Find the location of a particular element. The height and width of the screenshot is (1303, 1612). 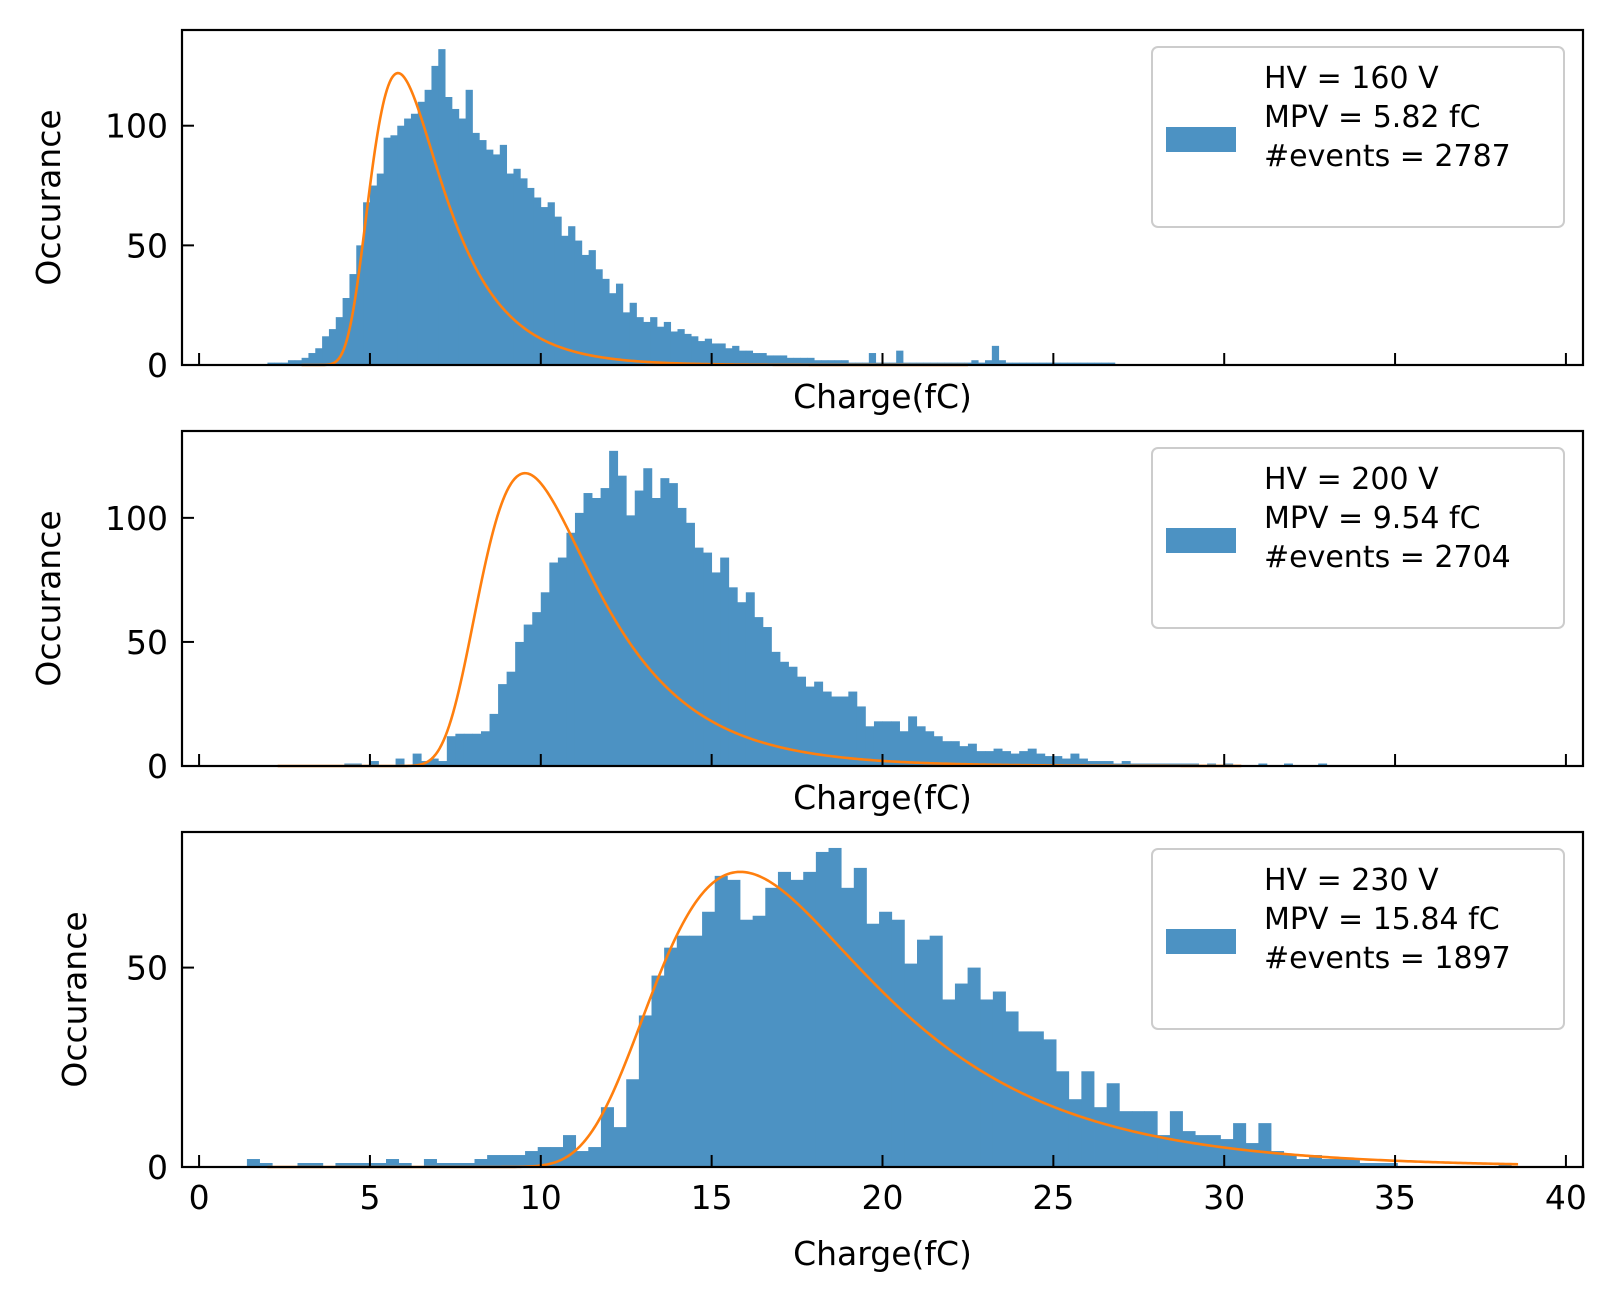

legend-entry-line: MPV = 9.54 fC is located at coordinates (1372, 518).